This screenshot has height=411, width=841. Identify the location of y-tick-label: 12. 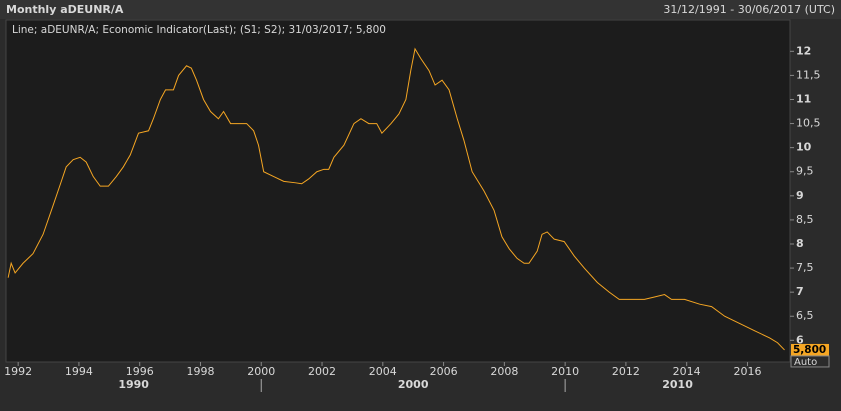
(803, 50).